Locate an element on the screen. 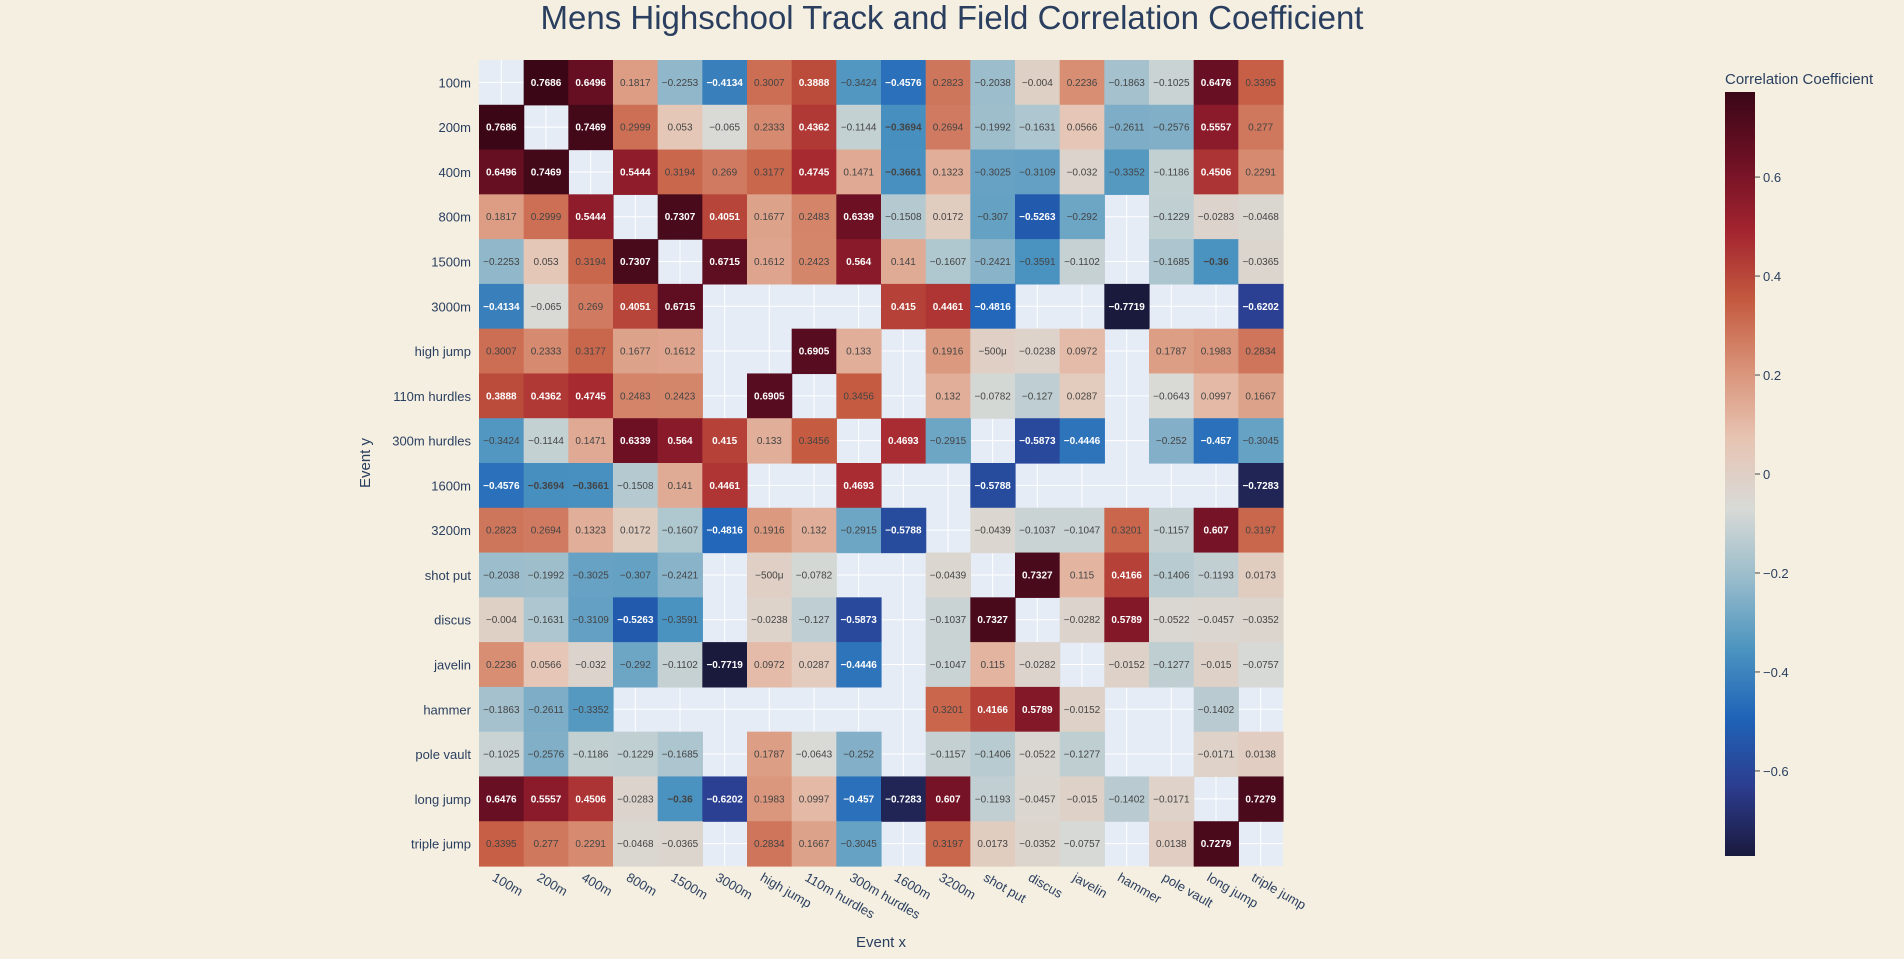  cell-label: 0.415 is located at coordinates (724, 441).